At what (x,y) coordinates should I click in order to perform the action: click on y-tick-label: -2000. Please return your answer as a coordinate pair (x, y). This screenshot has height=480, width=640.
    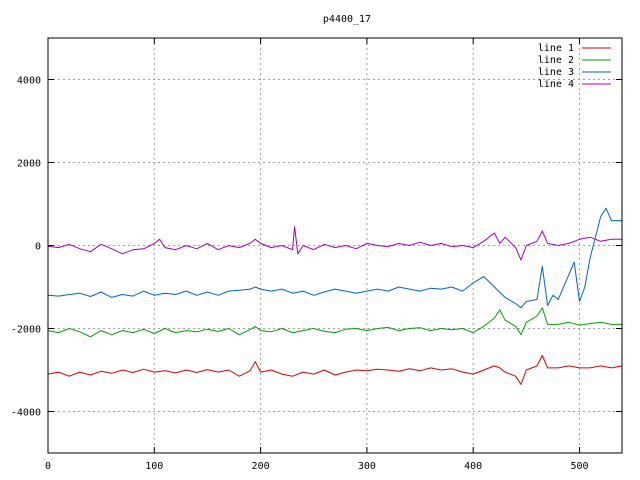
    Looking at the image, I should click on (26, 330).